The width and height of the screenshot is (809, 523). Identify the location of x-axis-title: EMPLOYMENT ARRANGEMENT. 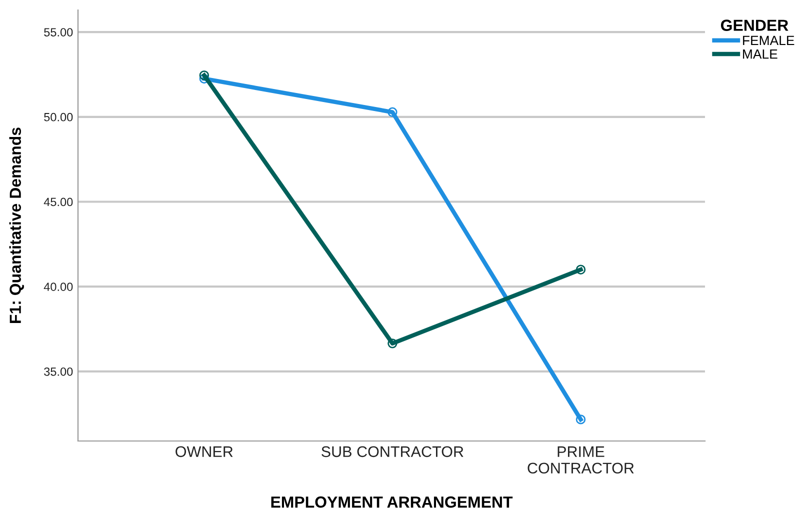
(392, 502).